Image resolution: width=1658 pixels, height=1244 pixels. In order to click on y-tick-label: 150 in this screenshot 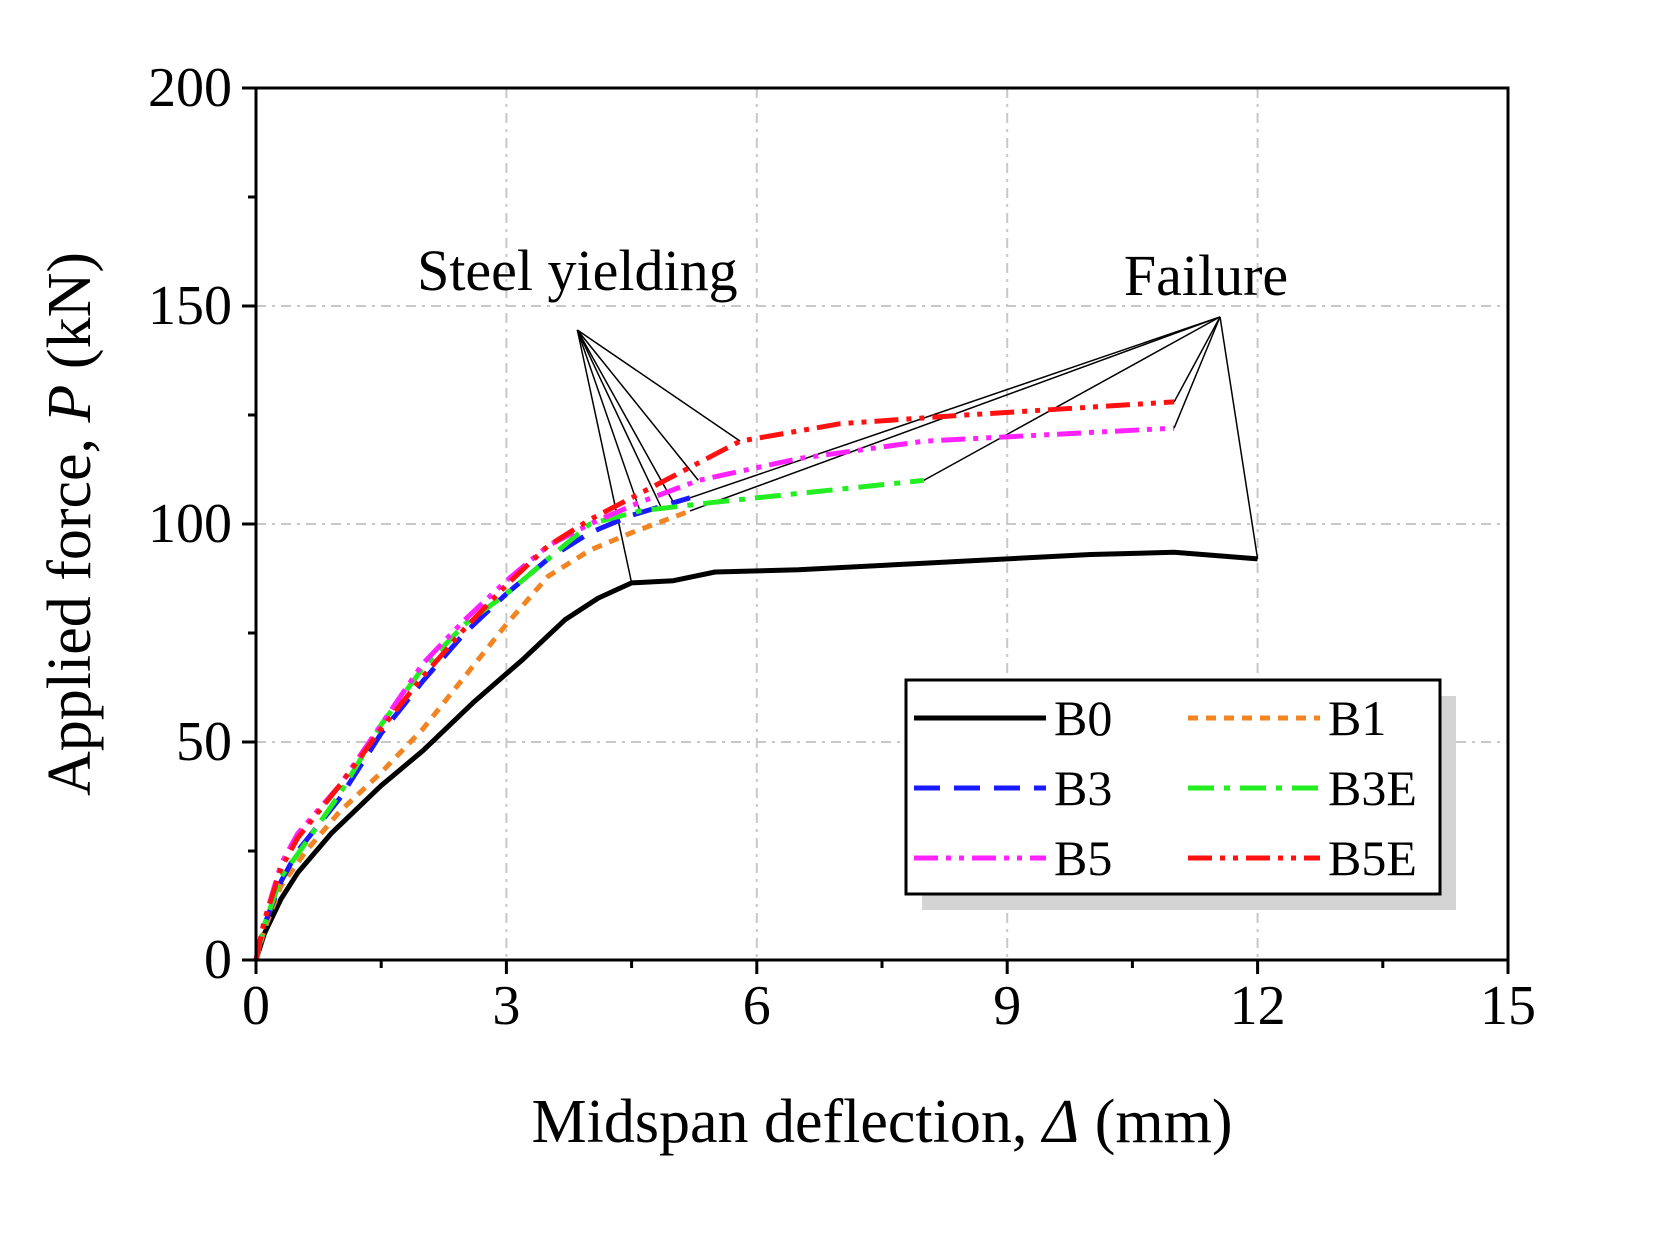, I will do `click(190, 306)`.